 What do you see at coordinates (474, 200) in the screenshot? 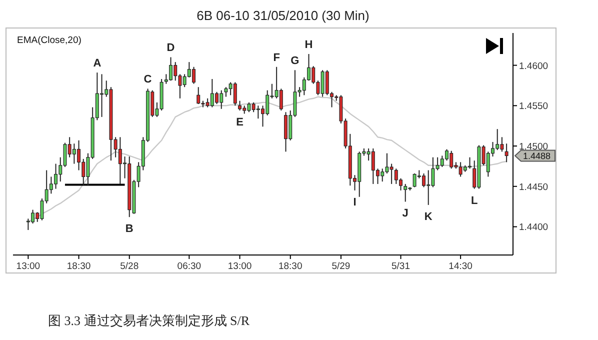
I see `annotation: L` at bounding box center [474, 200].